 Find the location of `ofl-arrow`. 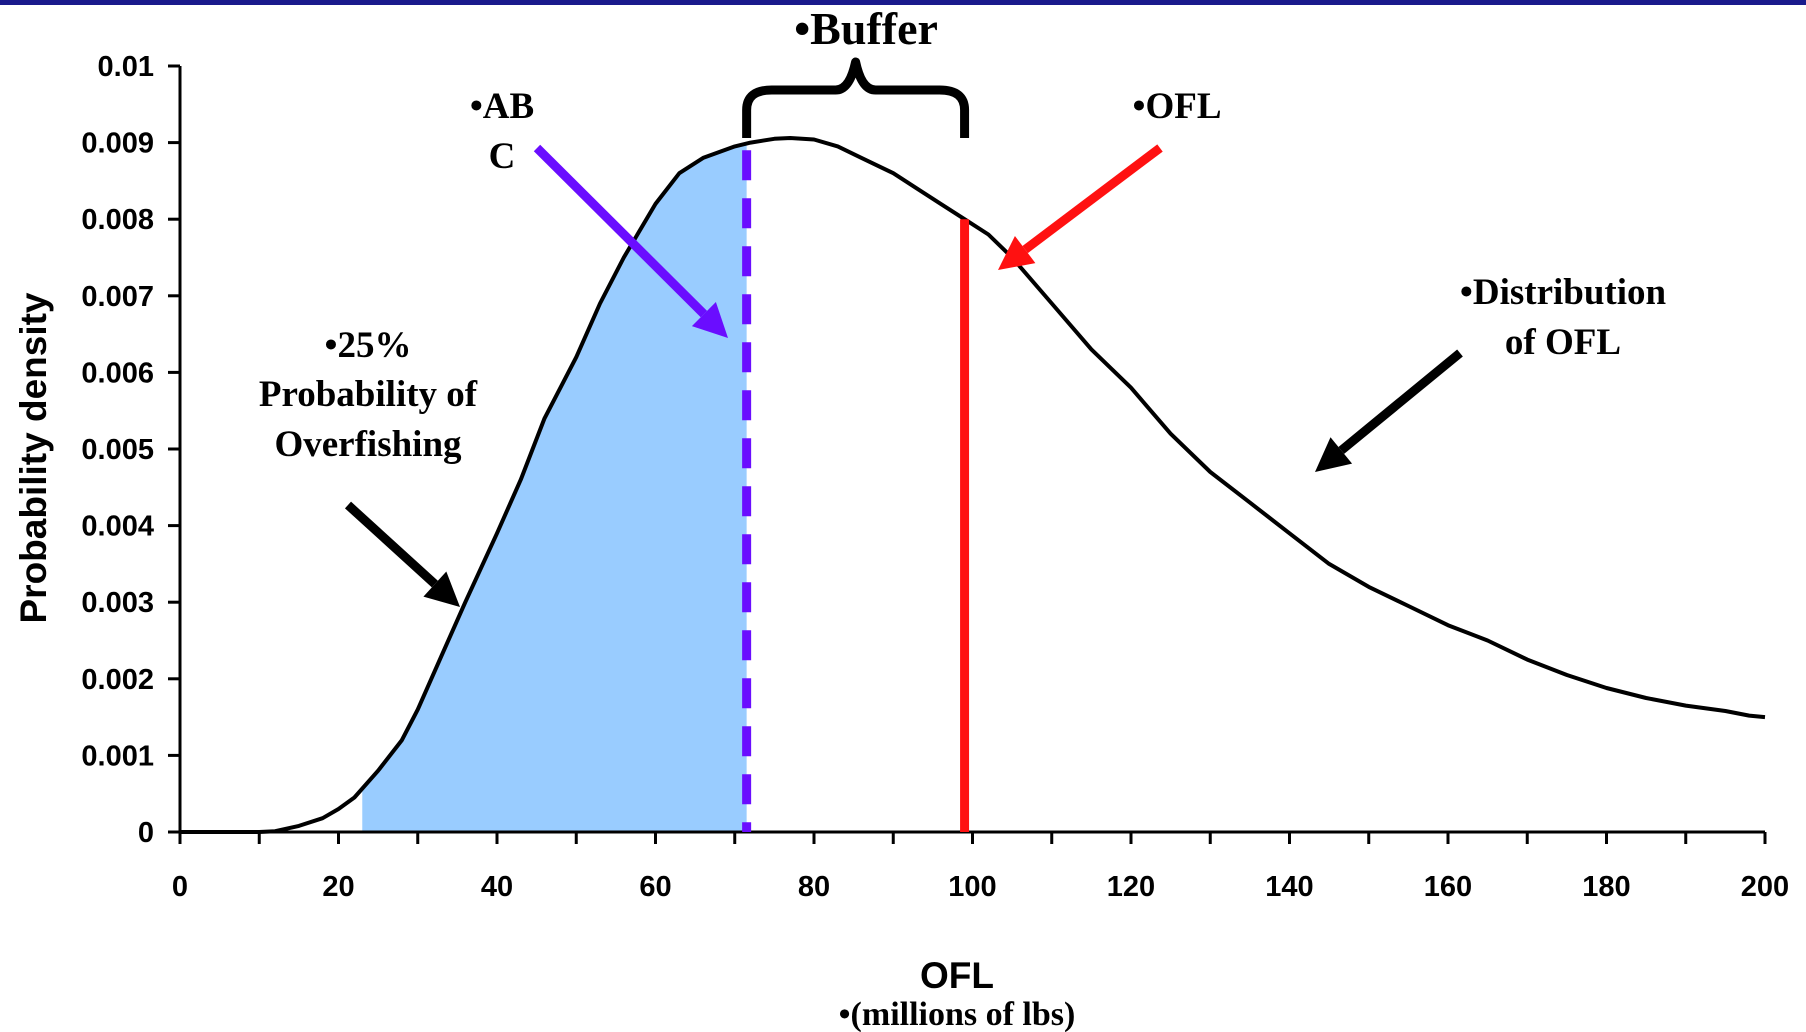

ofl-arrow is located at coordinates (1092, 199).